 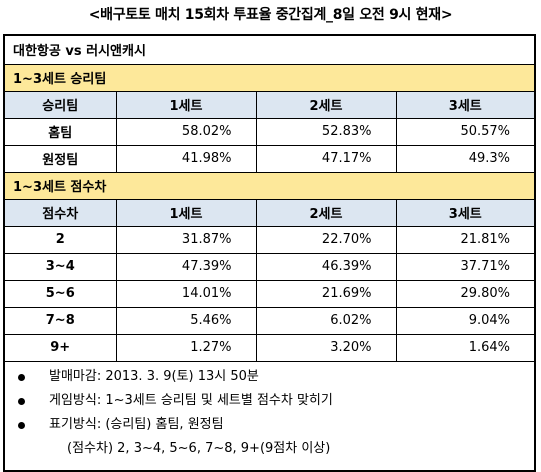 I want to click on match-title: 대한항공 vs 러시앤캐시, so click(x=269, y=49).